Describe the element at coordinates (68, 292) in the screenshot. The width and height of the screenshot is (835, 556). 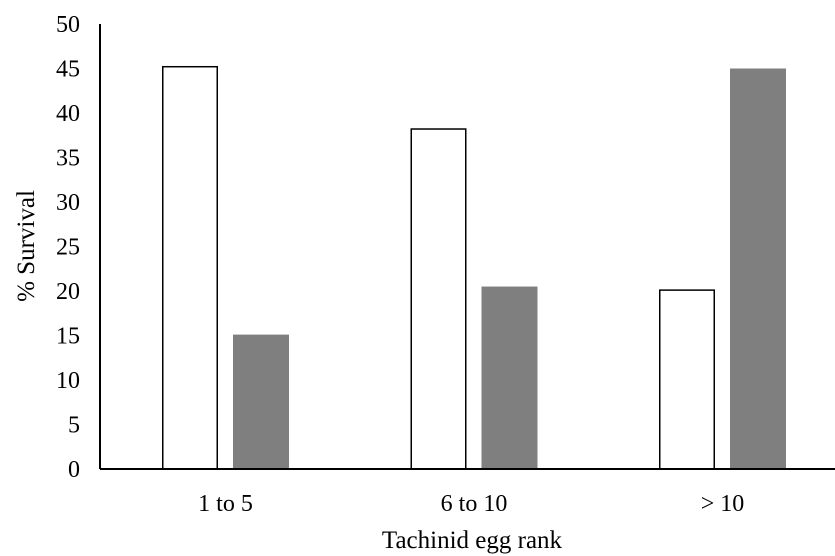
I see `y-tick-label: 20` at that location.